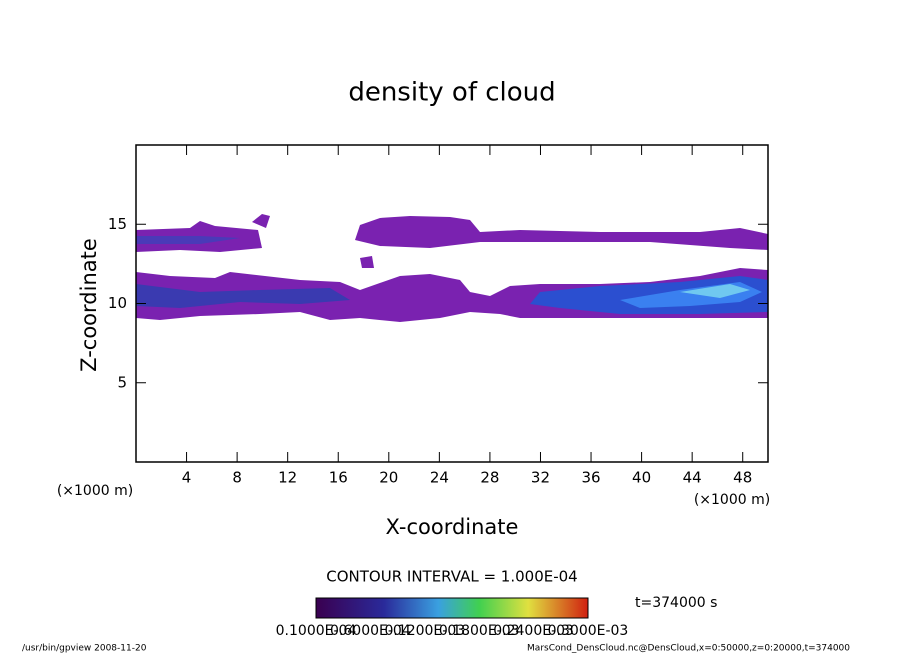  Describe the element at coordinates (424, 631) in the screenshot. I see `colorbar-label: 0.1200E-03` at that location.